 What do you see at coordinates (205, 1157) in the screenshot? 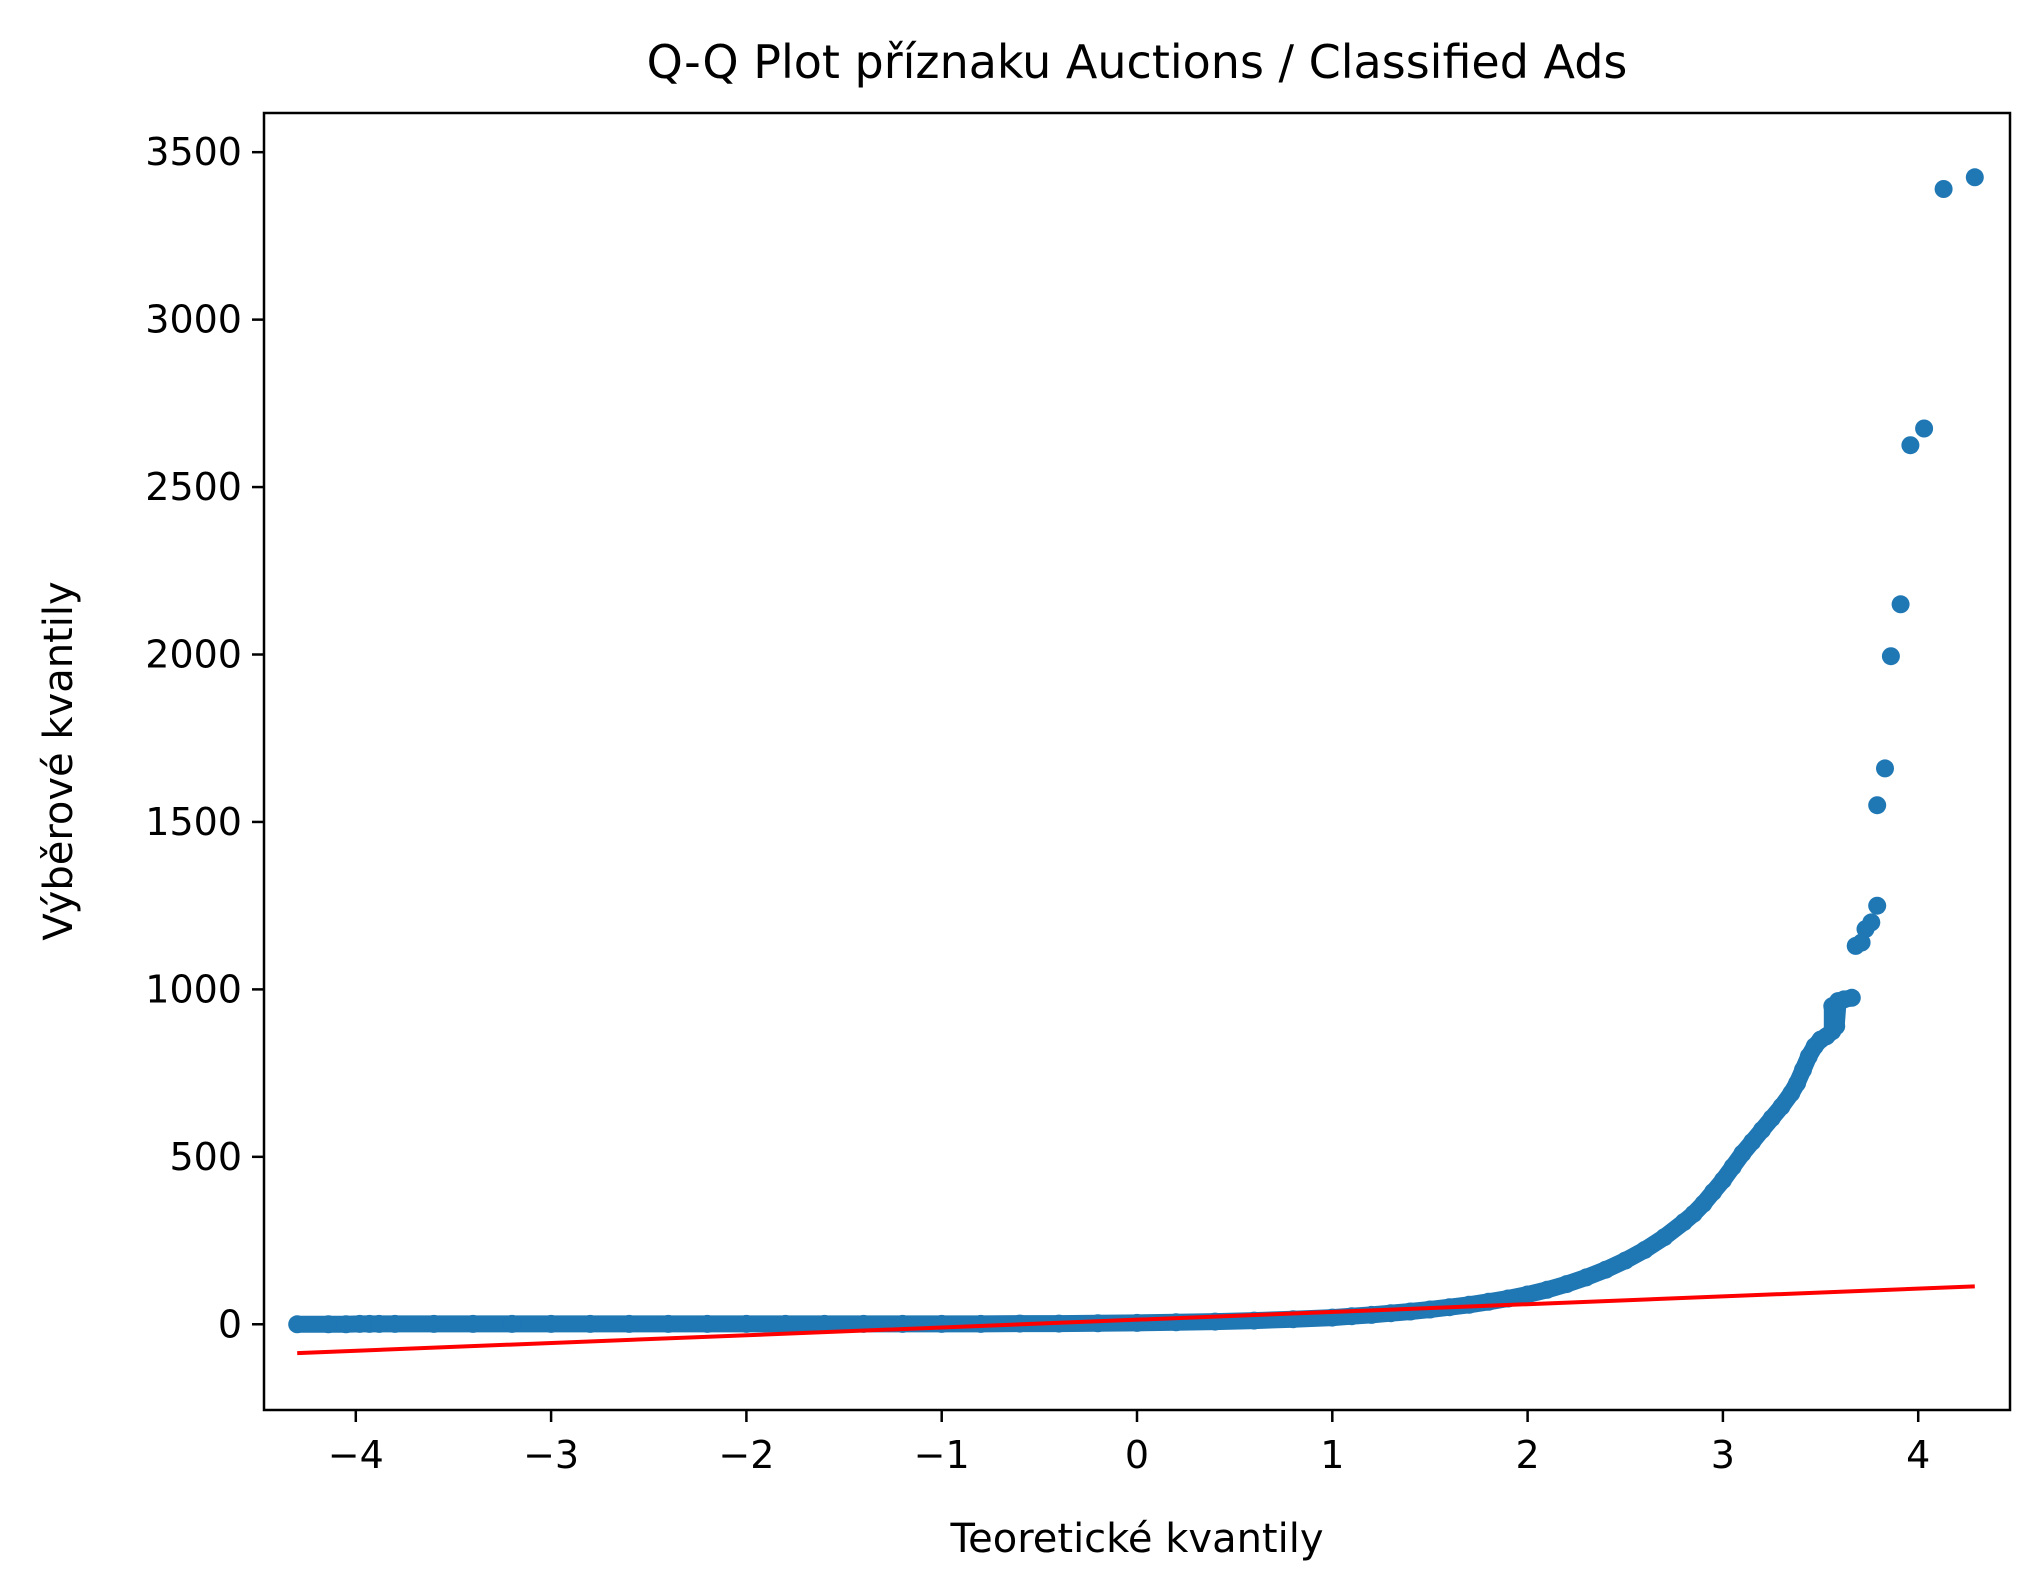
I see `y-tick-label: 500` at bounding box center [205, 1157].